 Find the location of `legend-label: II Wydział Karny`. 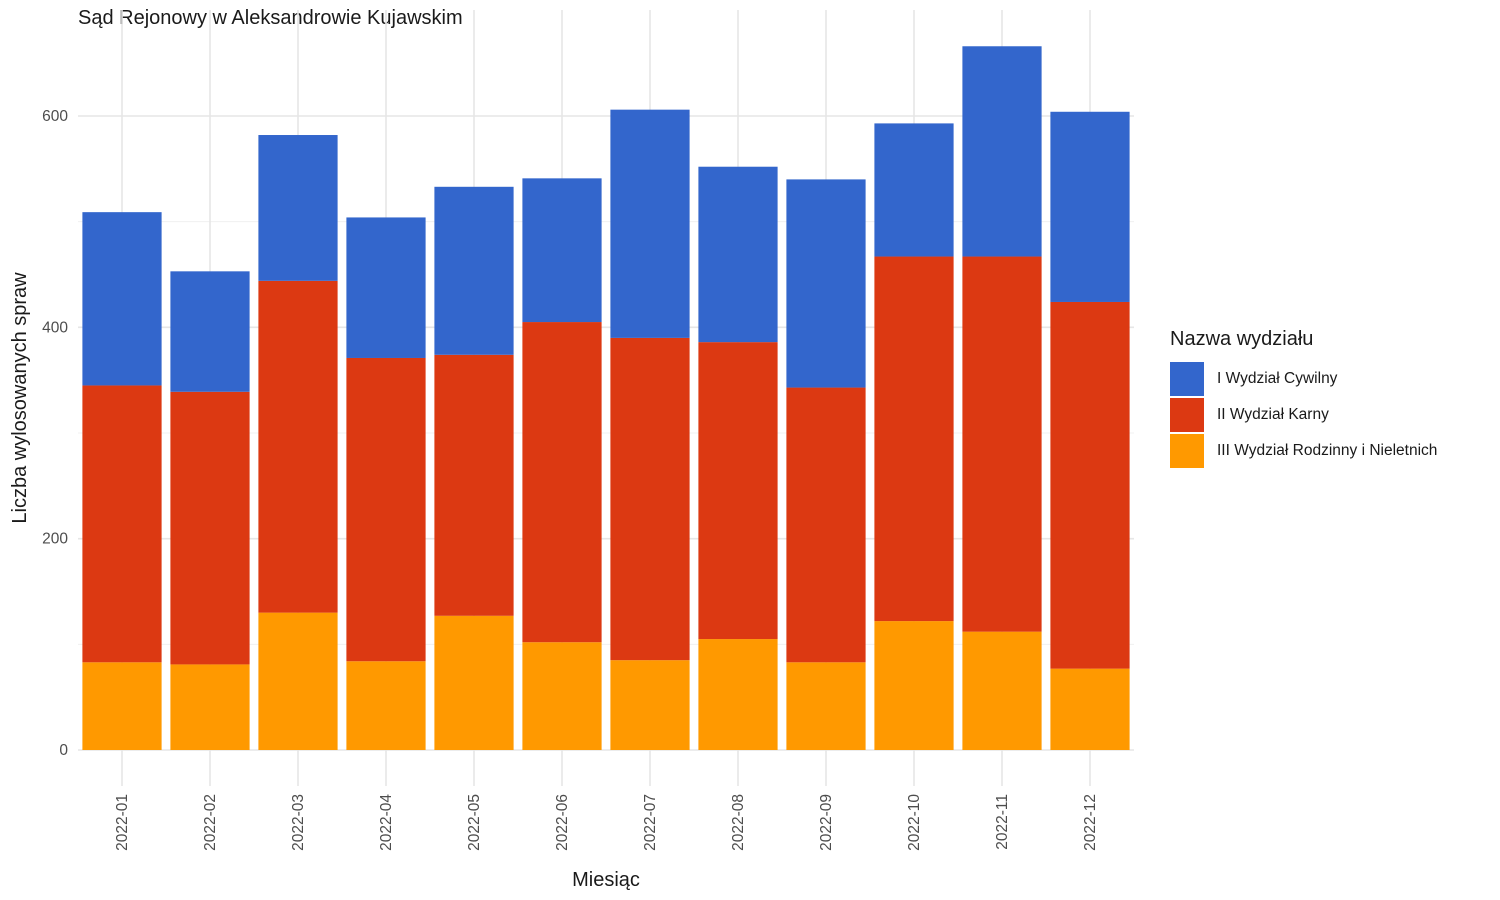

legend-label: II Wydział Karny is located at coordinates (1273, 414).